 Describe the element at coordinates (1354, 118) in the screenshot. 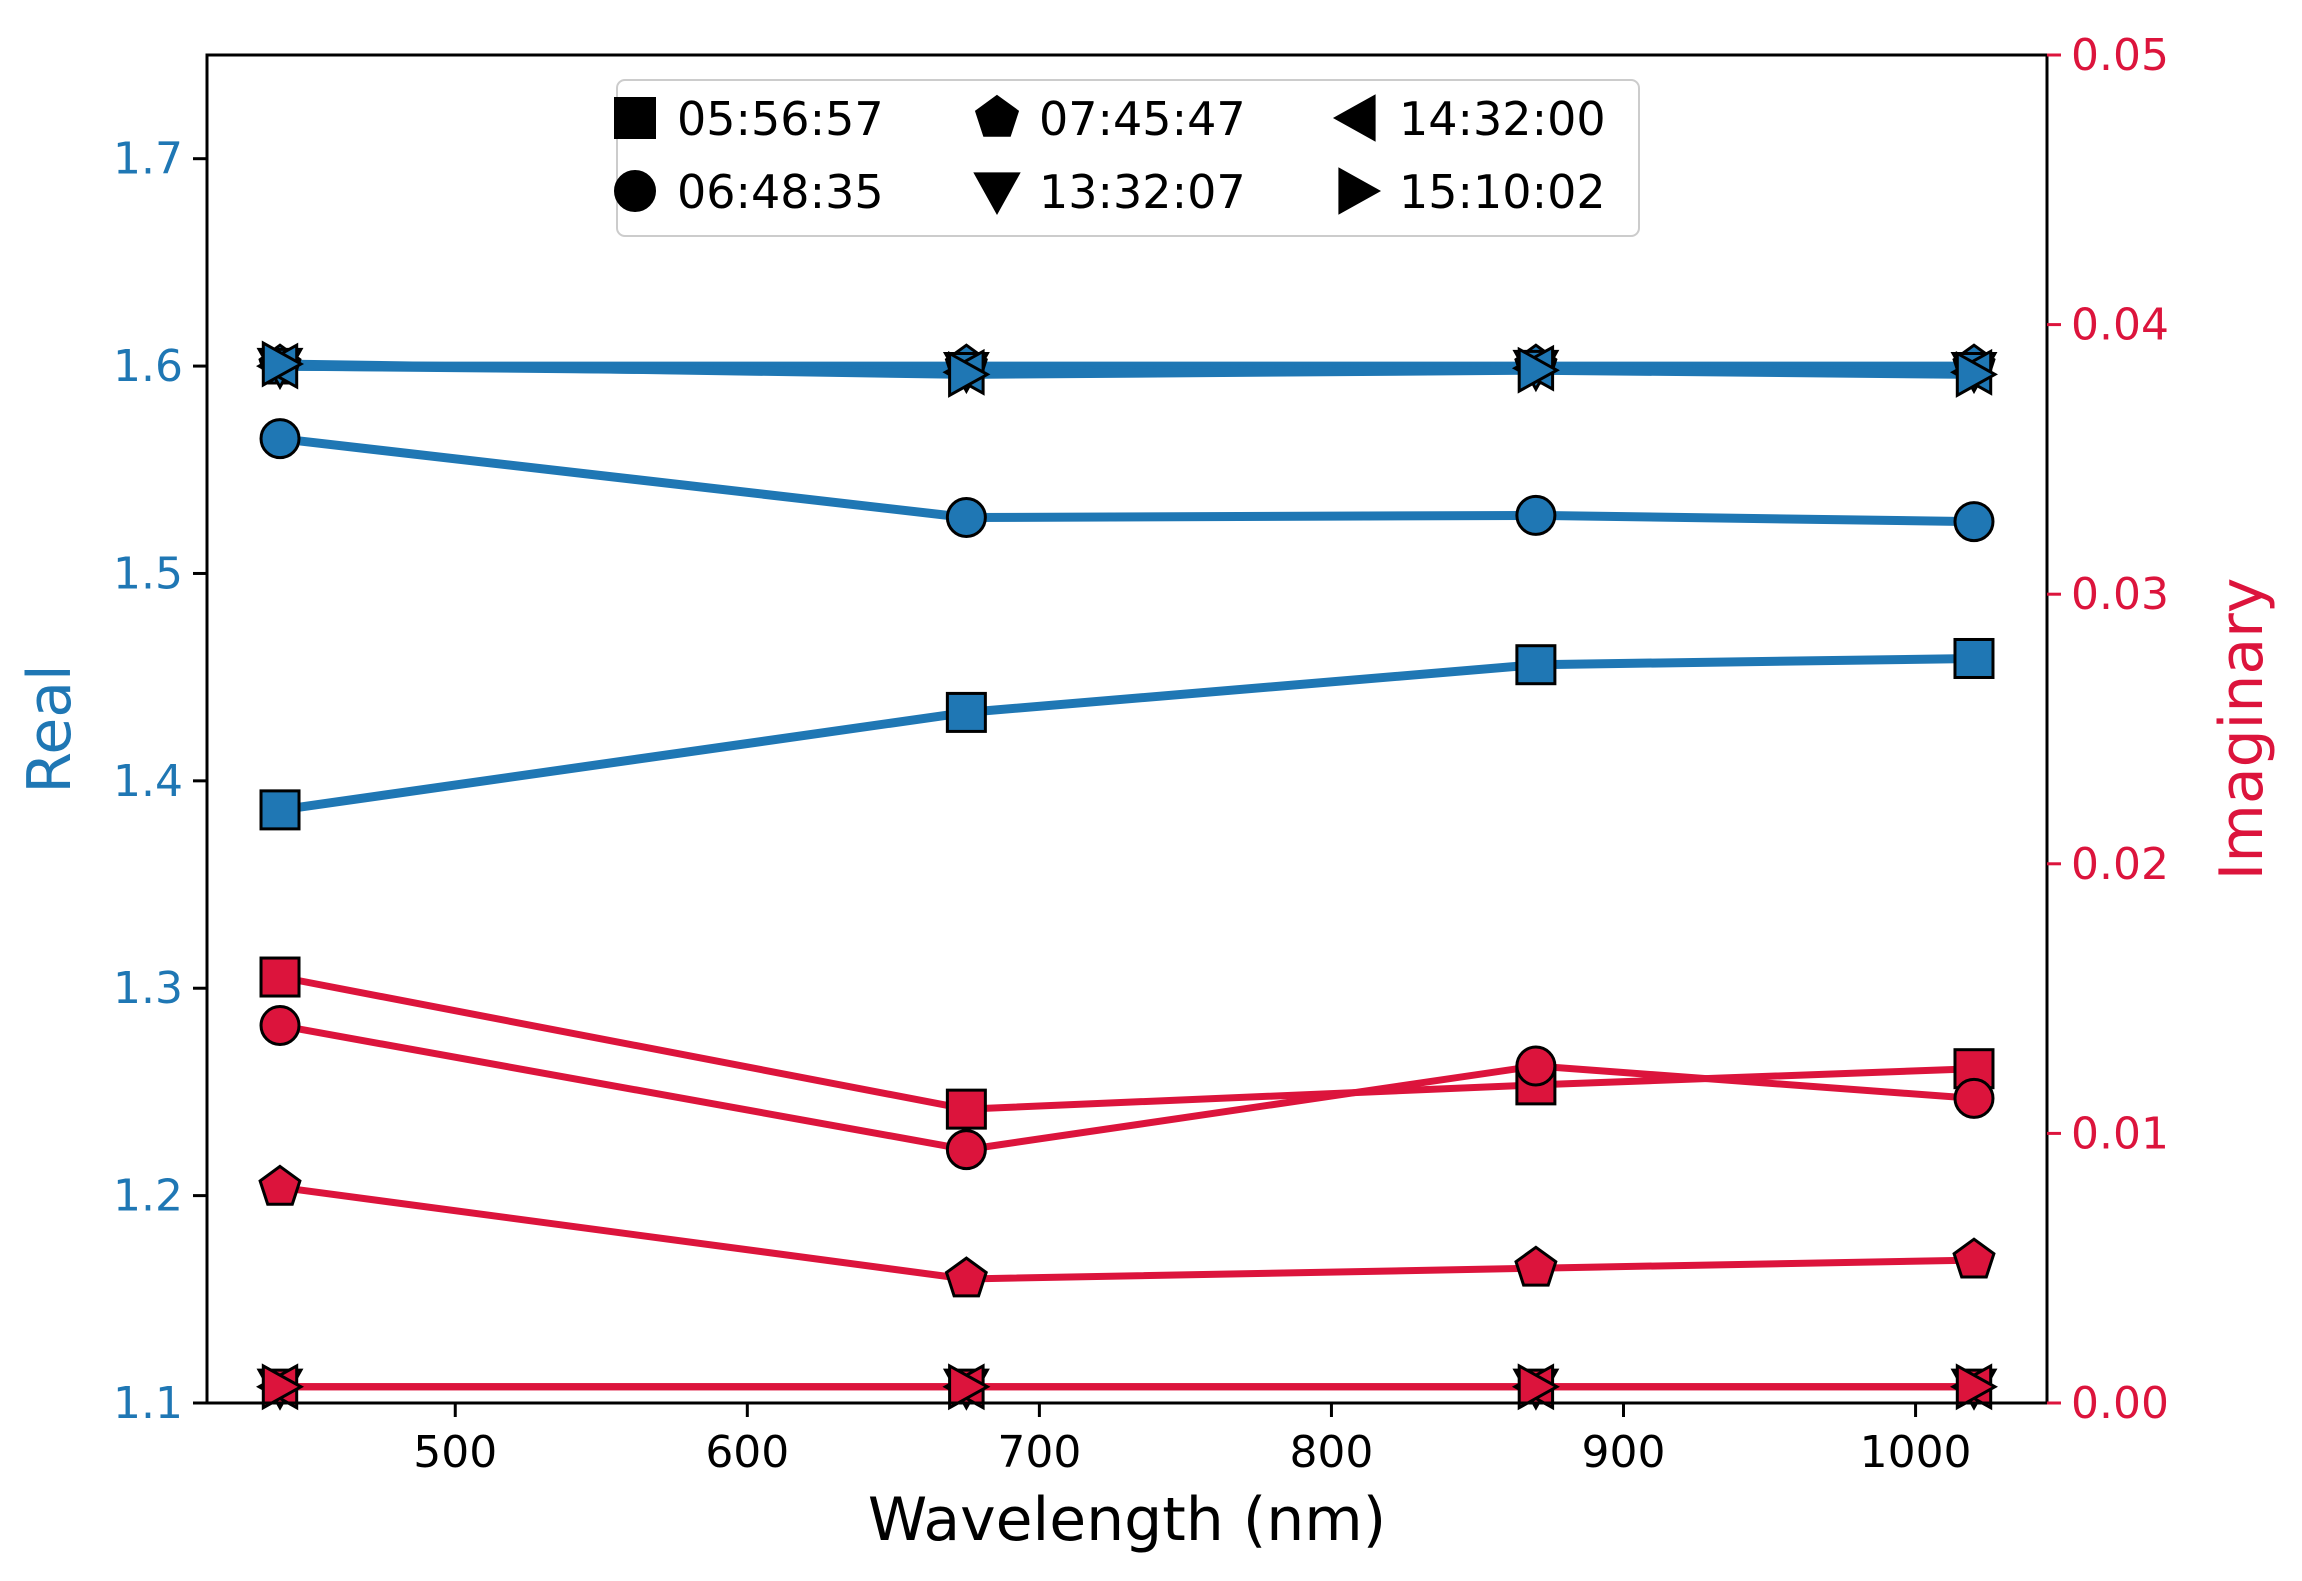

I see `legend-marker-triangle-left` at that location.